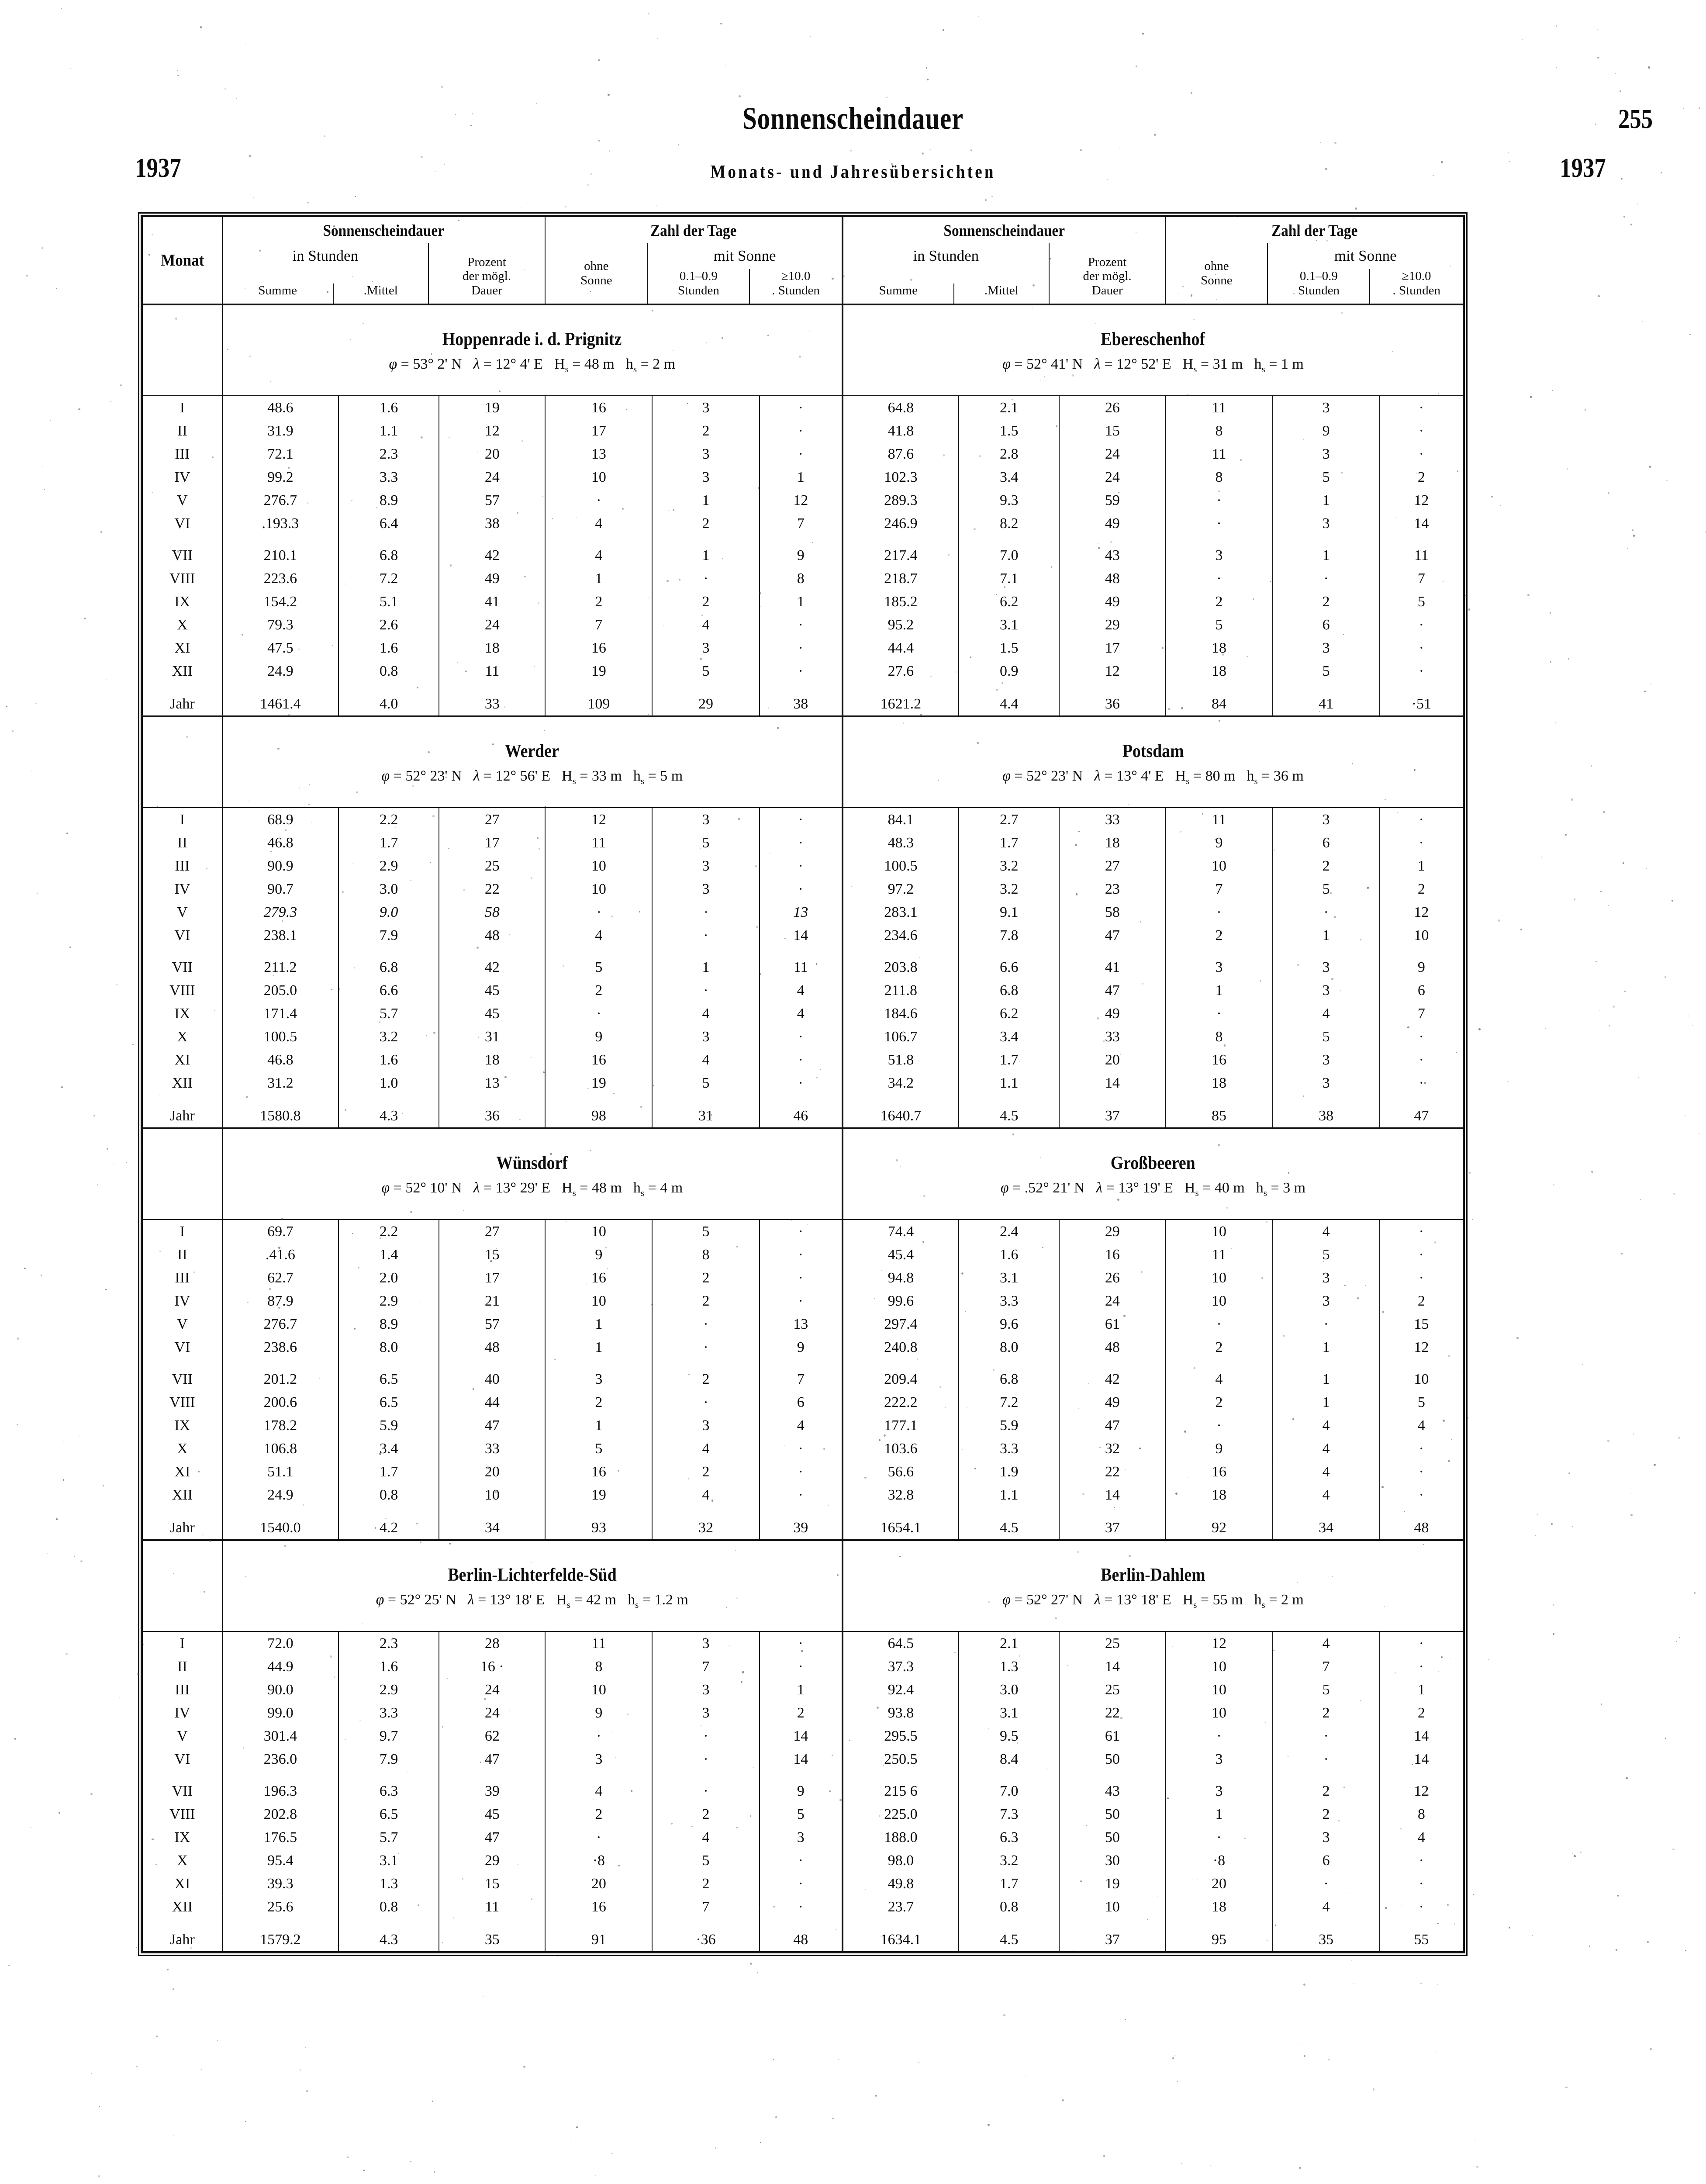 The image size is (1706, 2184). Describe the element at coordinates (599, 454) in the screenshot. I see `cell-value: 13` at that location.